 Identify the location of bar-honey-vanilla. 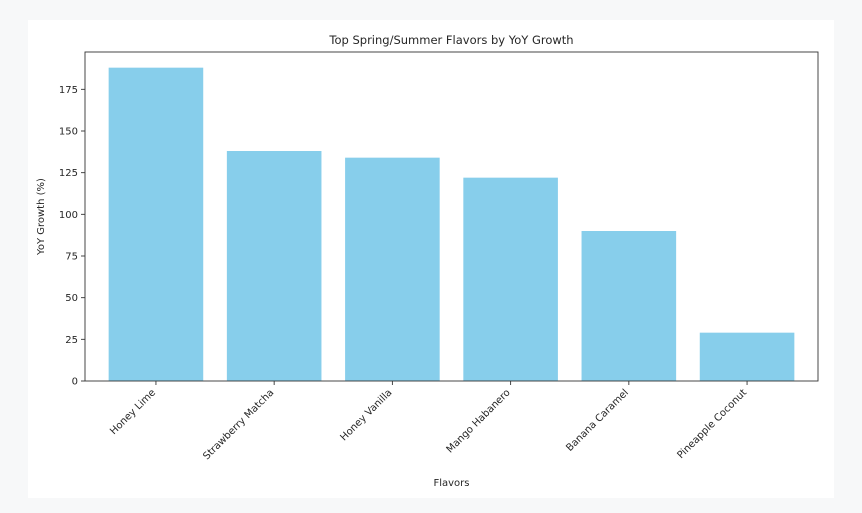
(392, 269).